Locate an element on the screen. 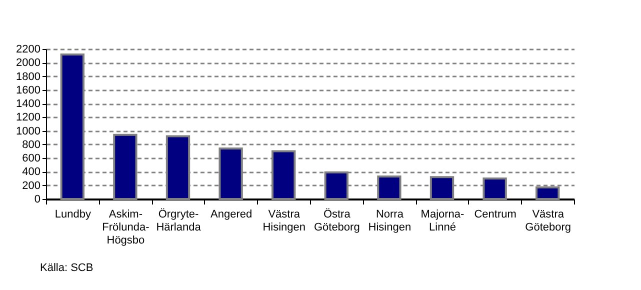 The image size is (641, 290). x-tick-label: Angered is located at coordinates (231, 214).